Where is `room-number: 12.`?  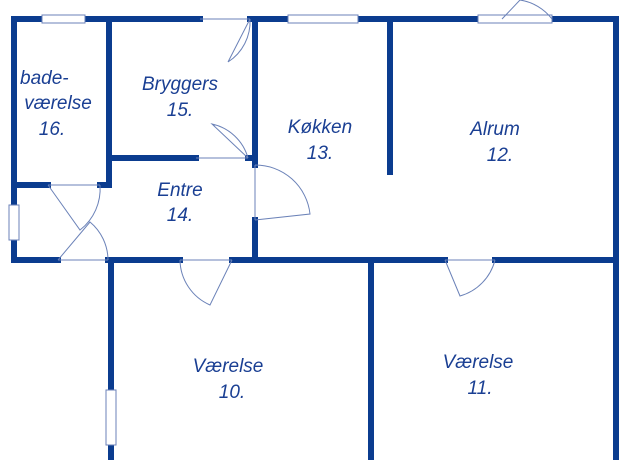
room-number: 12. is located at coordinates (500, 155).